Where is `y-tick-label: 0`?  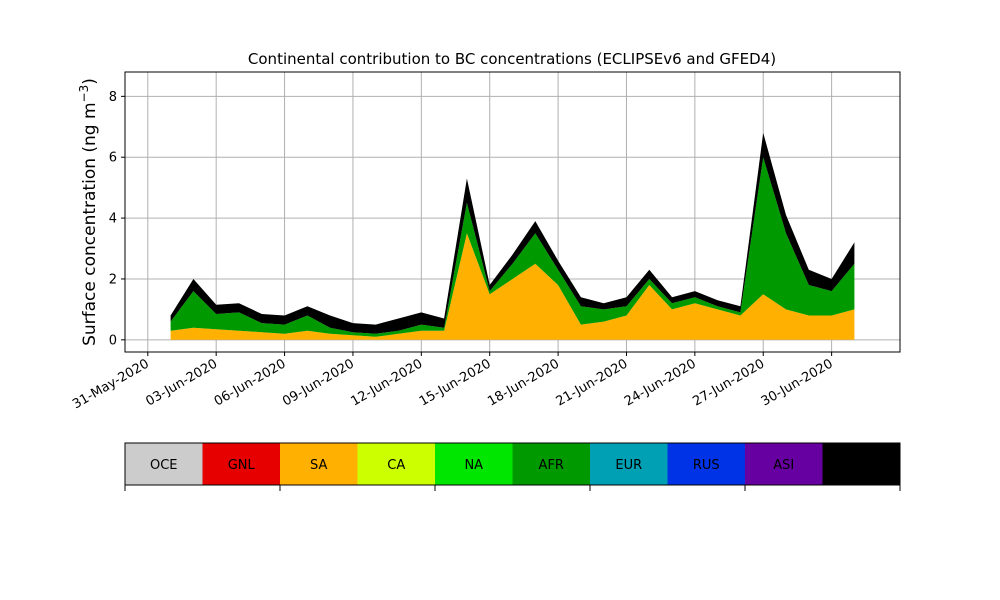
y-tick-label: 0 is located at coordinates (113, 340).